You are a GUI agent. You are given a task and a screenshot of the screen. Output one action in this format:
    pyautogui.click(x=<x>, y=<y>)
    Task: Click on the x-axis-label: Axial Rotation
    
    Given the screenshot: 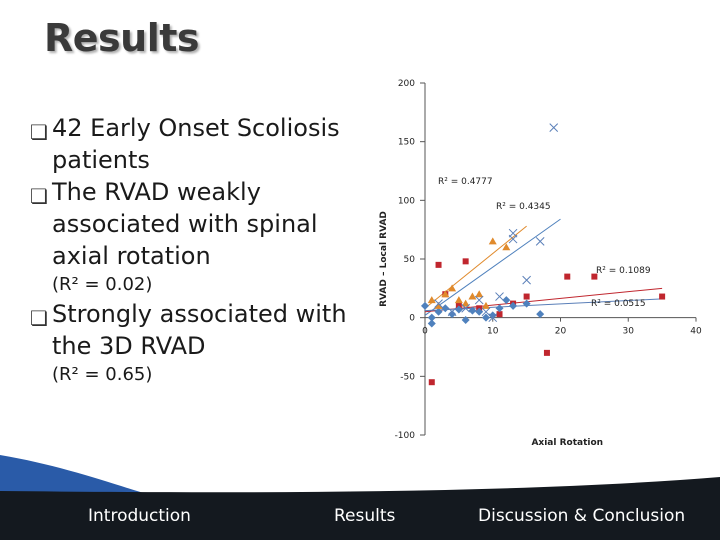 What is the action you would take?
    pyautogui.click(x=567, y=443)
    